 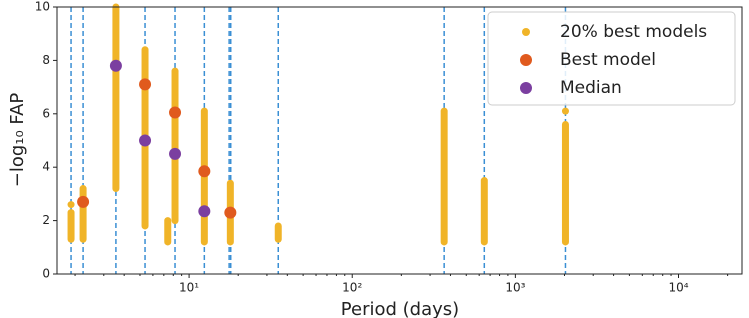 What do you see at coordinates (591, 88) in the screenshot?
I see `legend-label: Median` at bounding box center [591, 88].